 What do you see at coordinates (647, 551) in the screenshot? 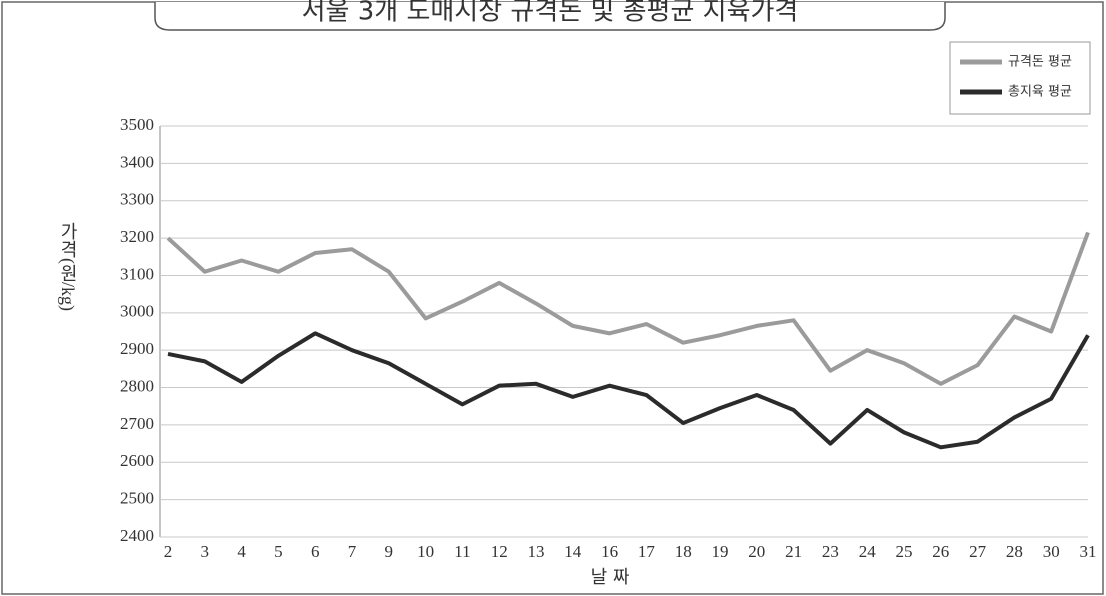
I see `x-tick-label: 17` at bounding box center [647, 551].